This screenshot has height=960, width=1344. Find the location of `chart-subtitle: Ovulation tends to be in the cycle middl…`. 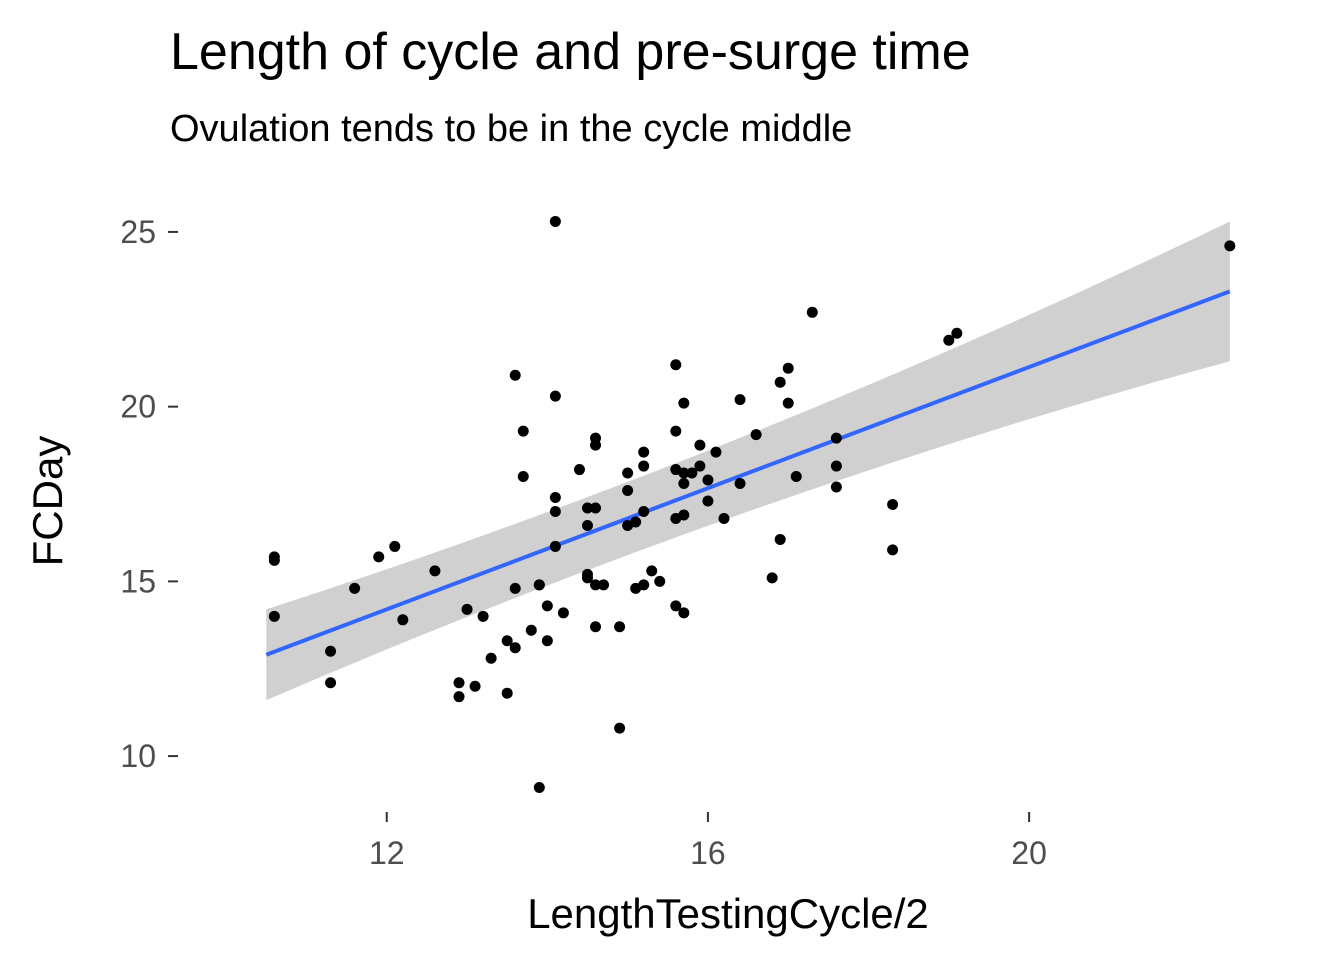

chart-subtitle: Ovulation tends to be in the cycle middl… is located at coordinates (511, 129).